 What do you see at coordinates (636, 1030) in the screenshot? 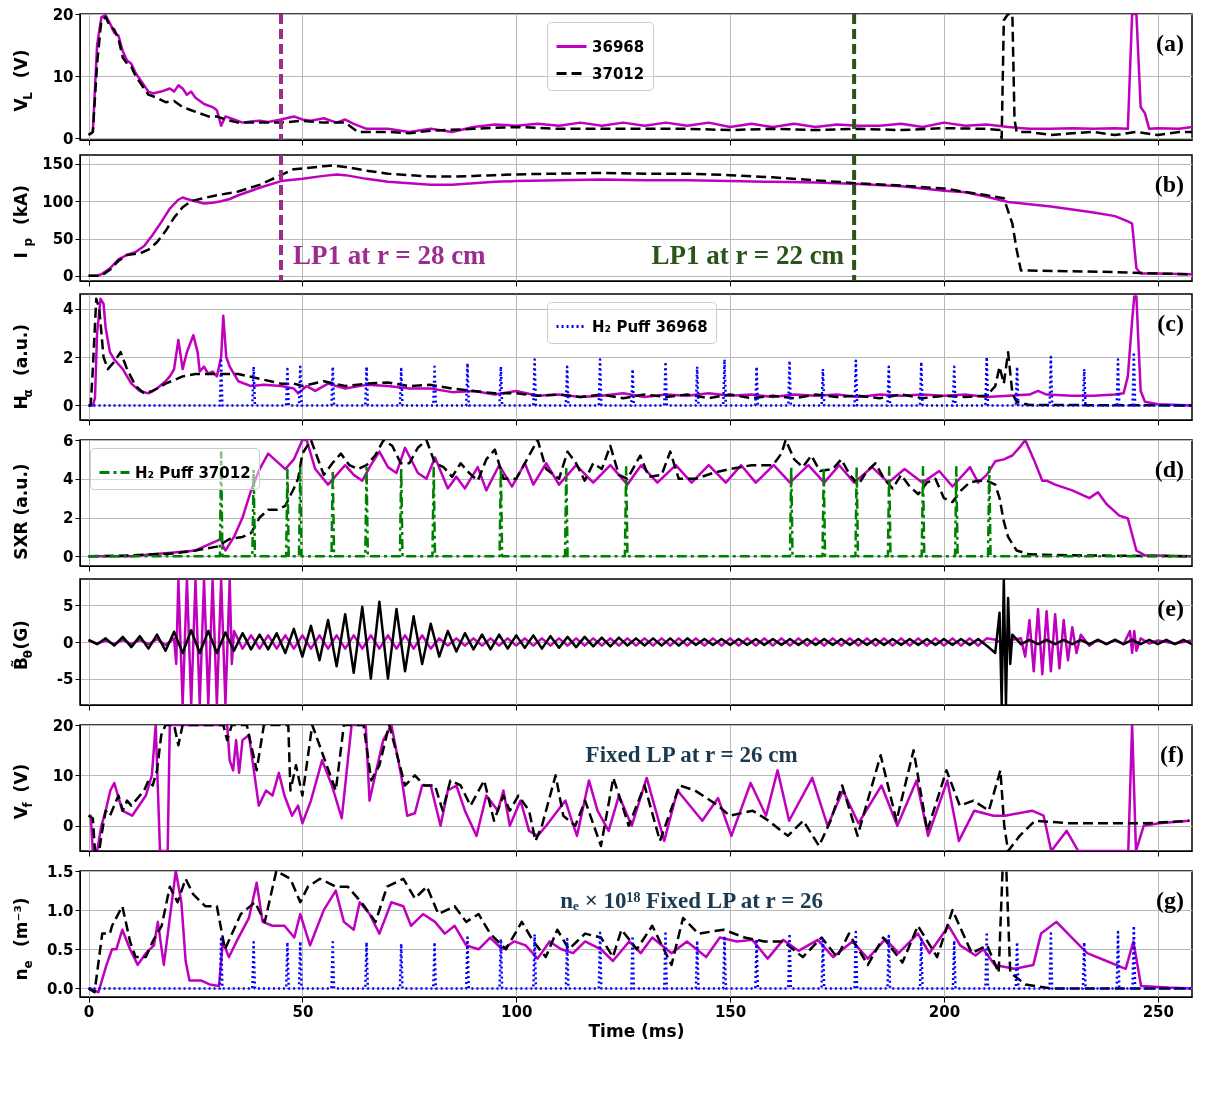
I see `x-axis-title: Time (ms)` at bounding box center [636, 1030].